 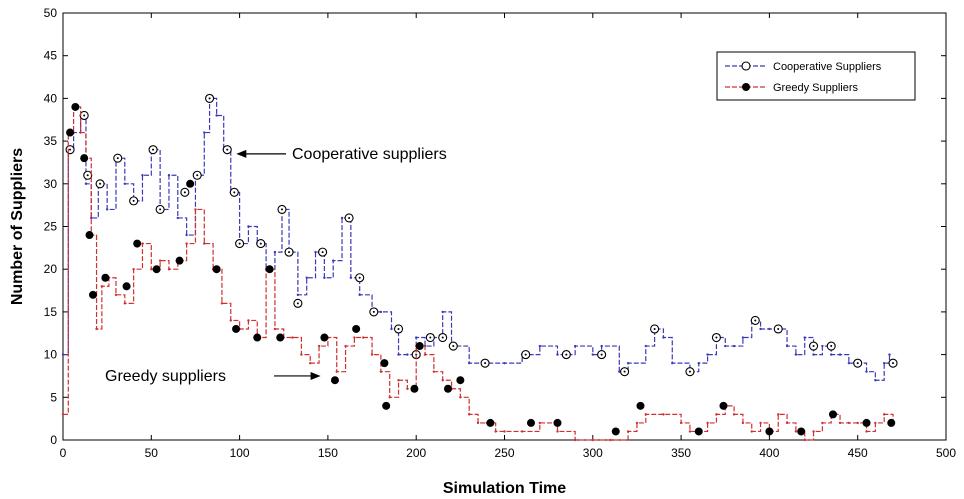 I want to click on legend-box, so click(x=816, y=76).